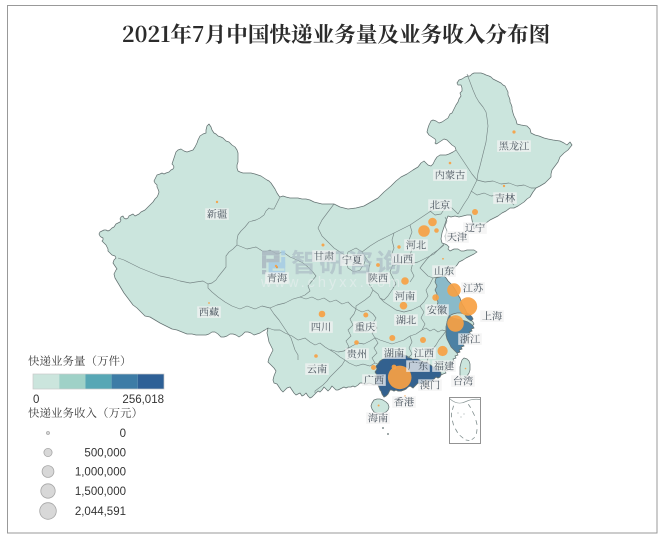 The width and height of the screenshot is (663, 544). What do you see at coordinates (100, 512) in the screenshot?
I see `svg-text: 2,044,591` at bounding box center [100, 512].